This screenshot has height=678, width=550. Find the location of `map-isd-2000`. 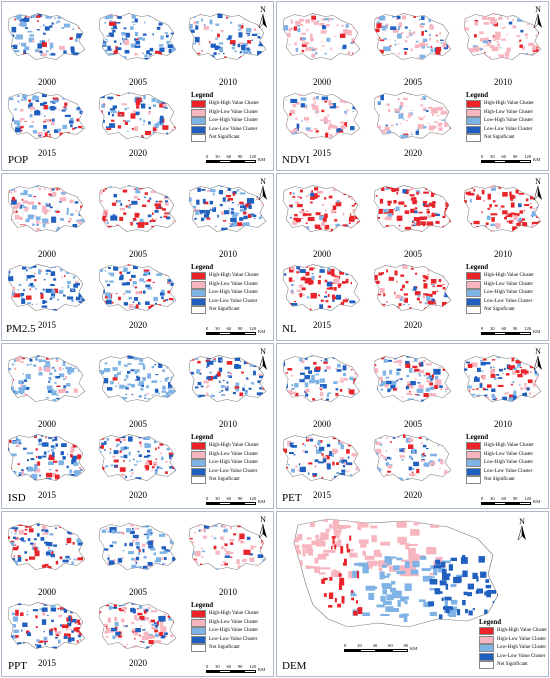

map-isd-2000 is located at coordinates (46, 378).